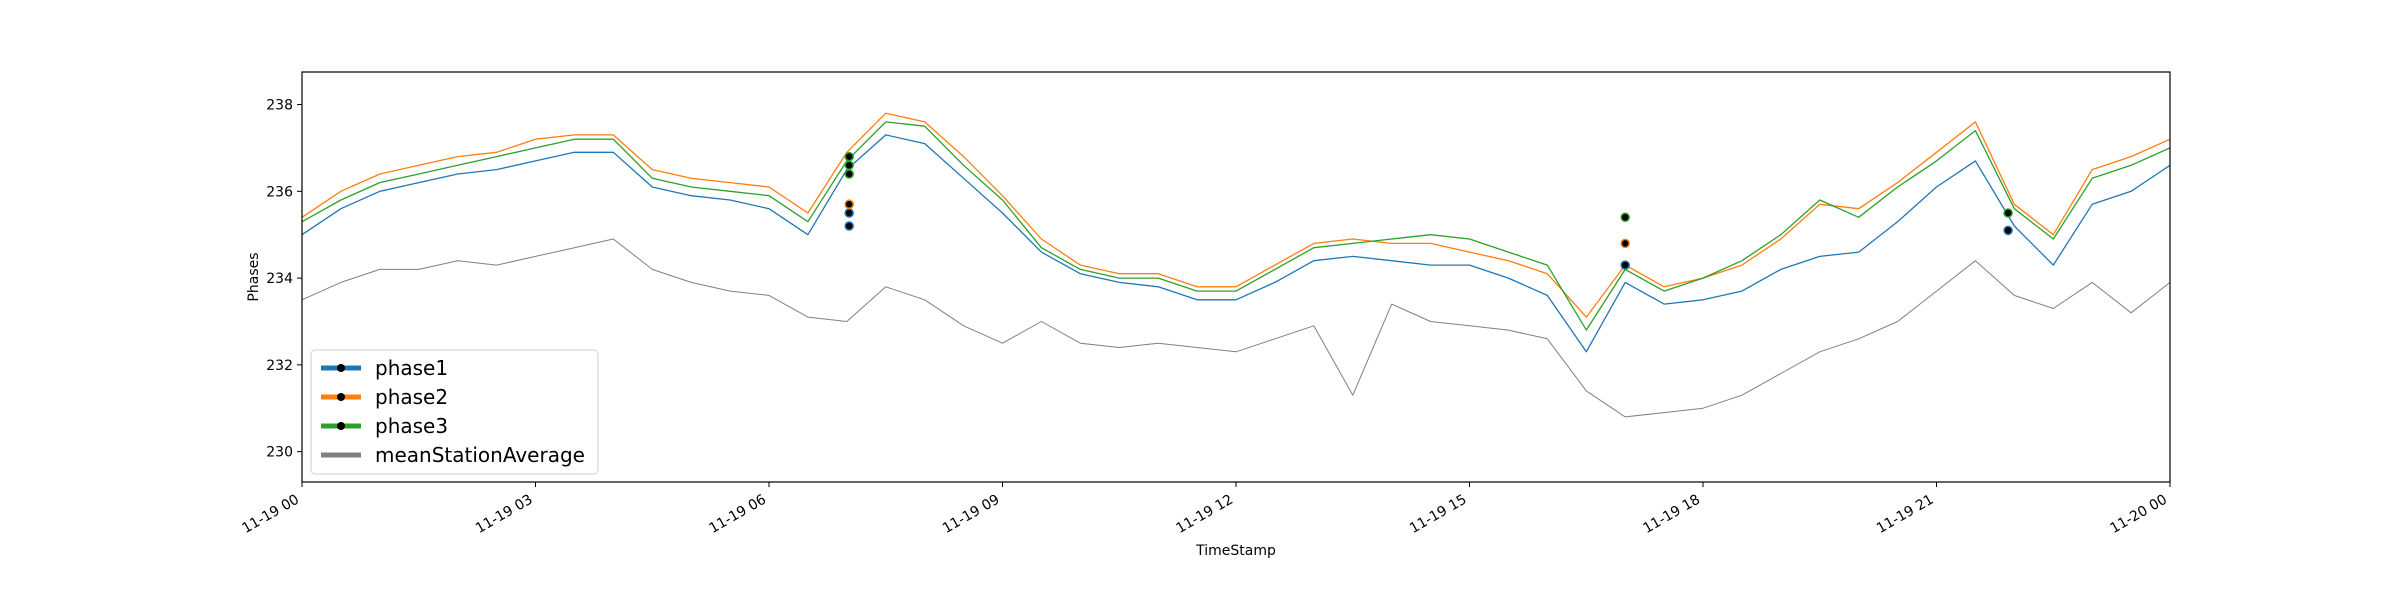 This screenshot has width=2400, height=604. I want to click on legend-box, so click(454, 412).